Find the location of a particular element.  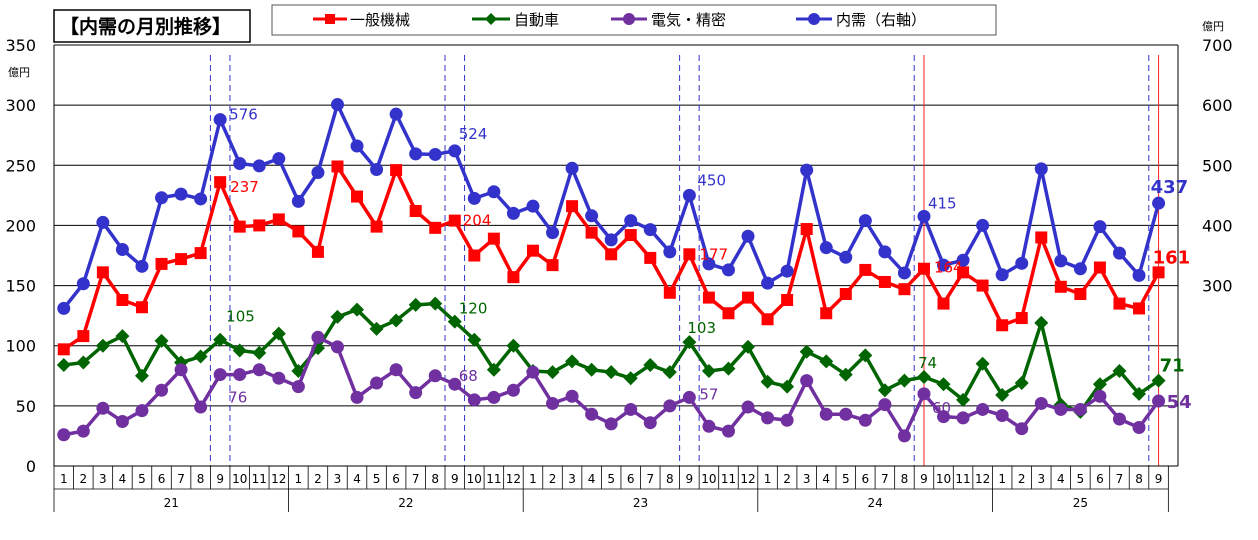

legend-item-automobile: 自動車 is located at coordinates (515, 20).